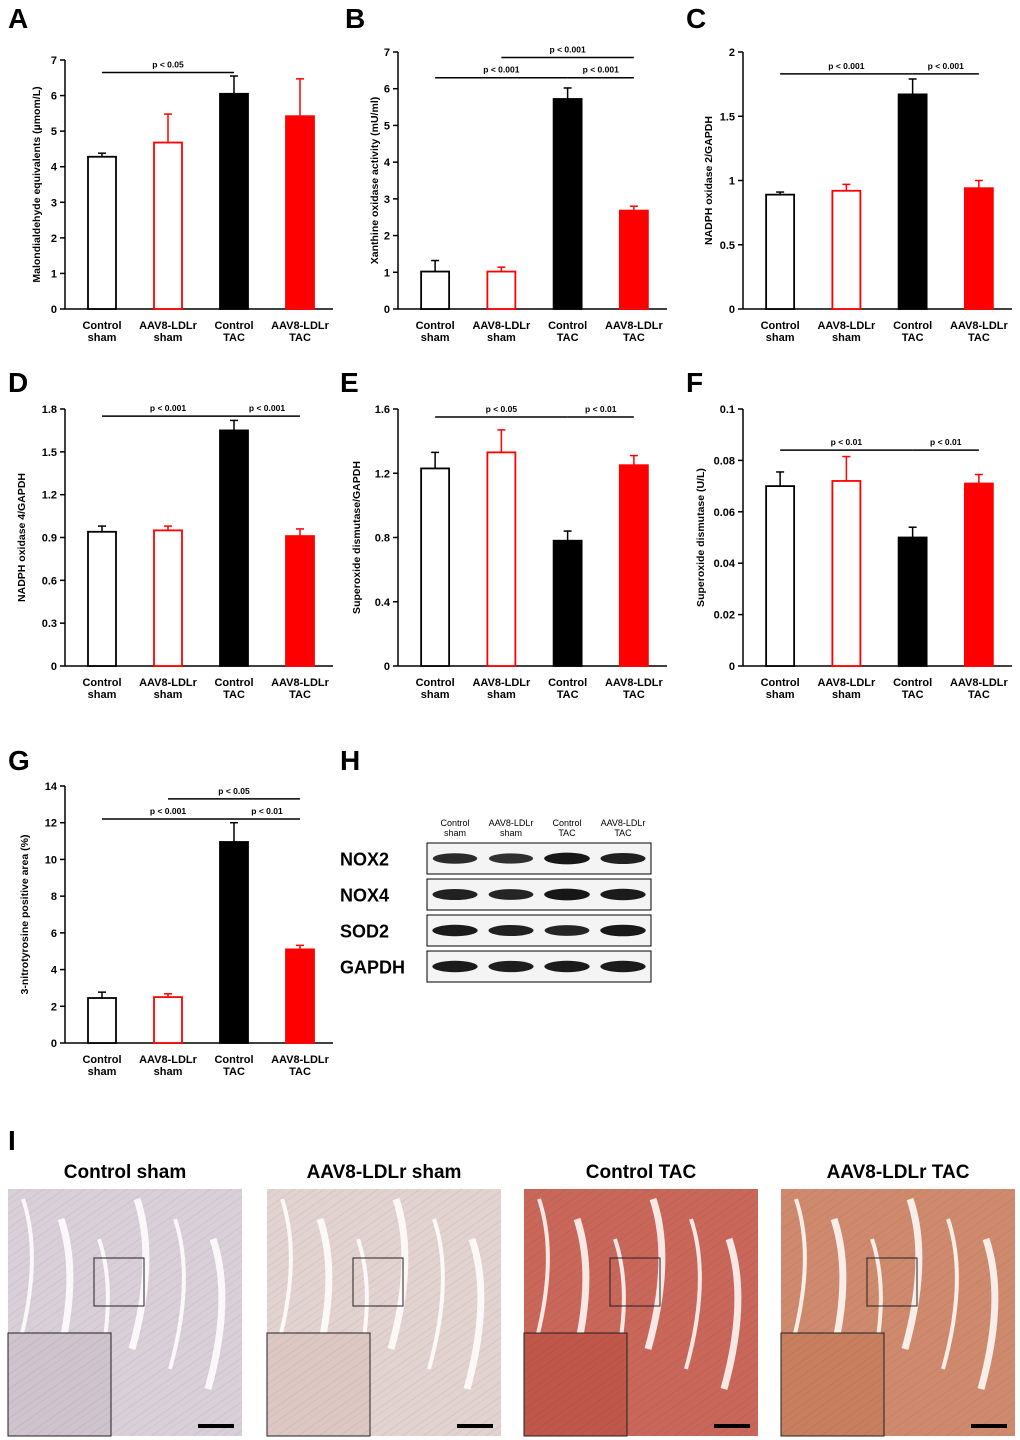  What do you see at coordinates (355, 18) in the screenshot?
I see `panel-label-b: B` at bounding box center [355, 18].